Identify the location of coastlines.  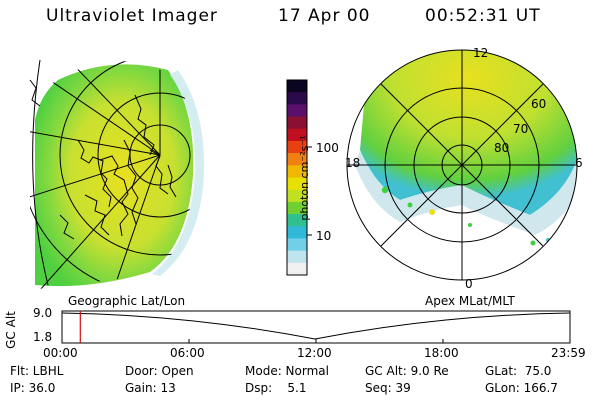
(103, 159).